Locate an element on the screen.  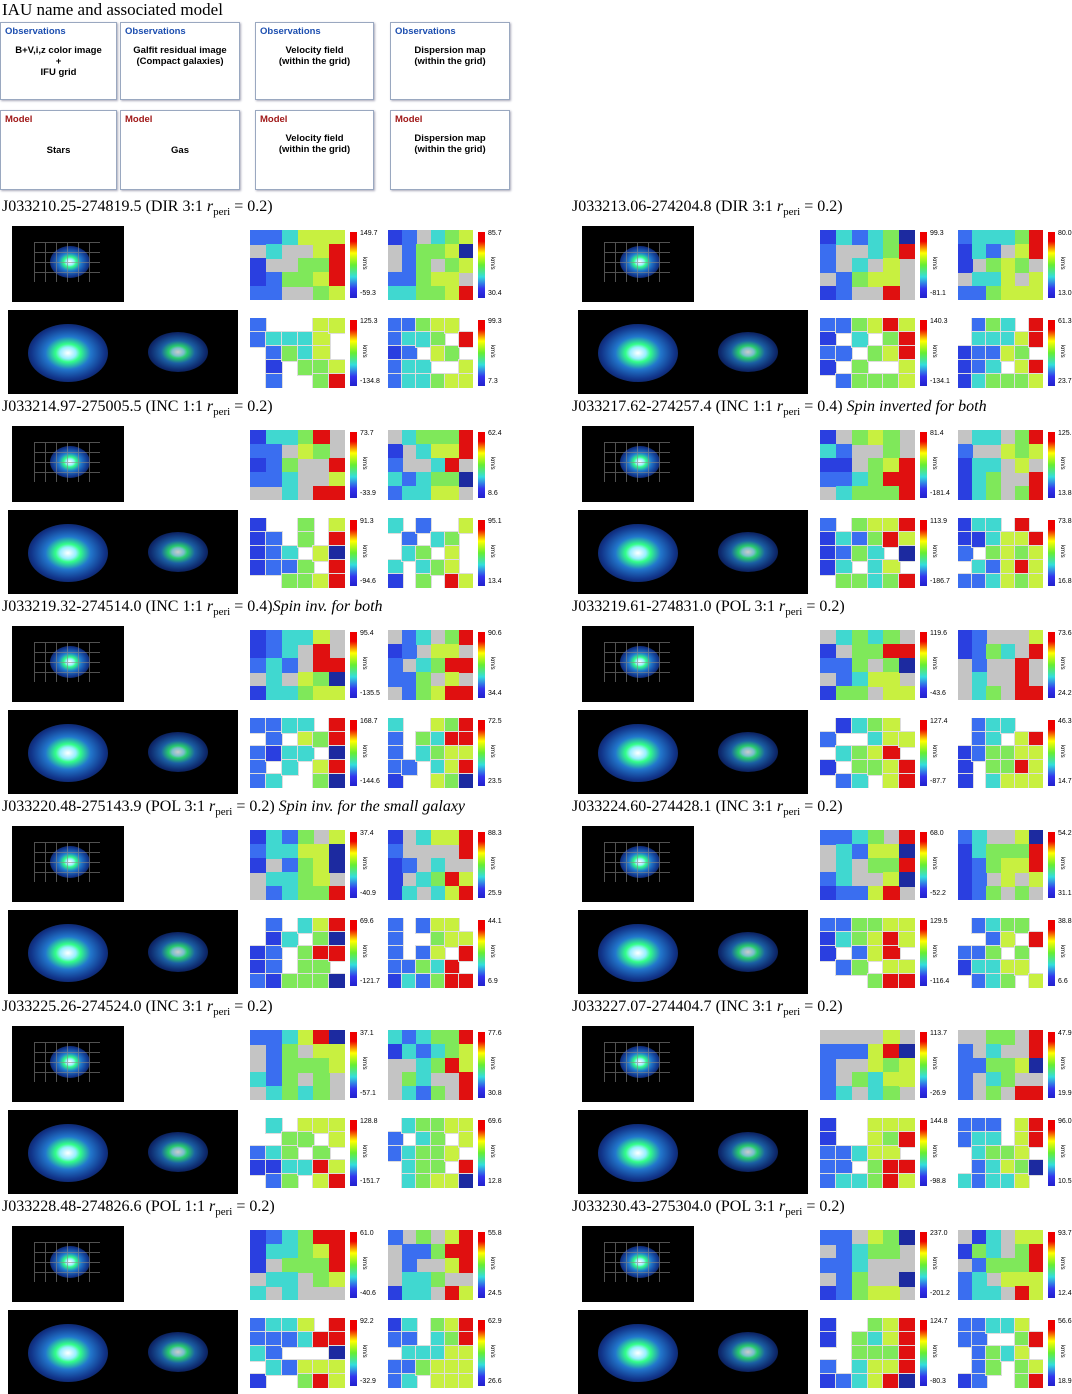
colorbar-max: 62.4 is located at coordinates (495, 433).